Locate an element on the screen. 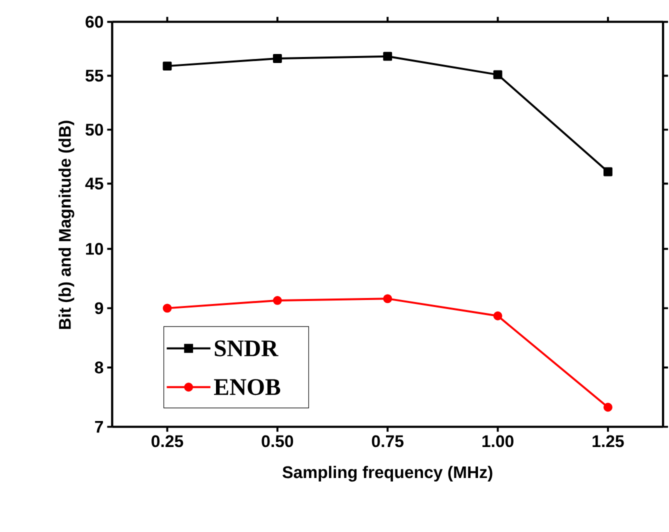 The image size is (669, 532). x-tick-label: 0.50 is located at coordinates (278, 441).